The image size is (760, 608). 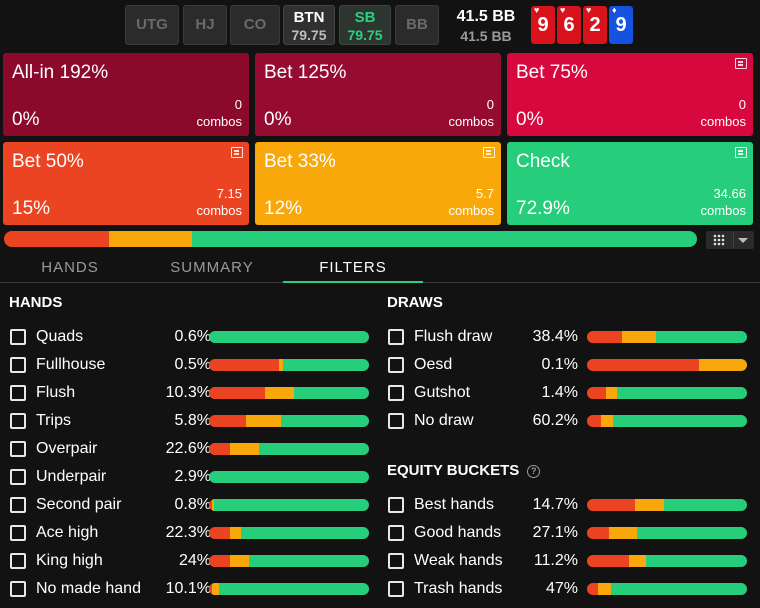 I want to click on pot-main: 41.5 BB, so click(x=486, y=16).